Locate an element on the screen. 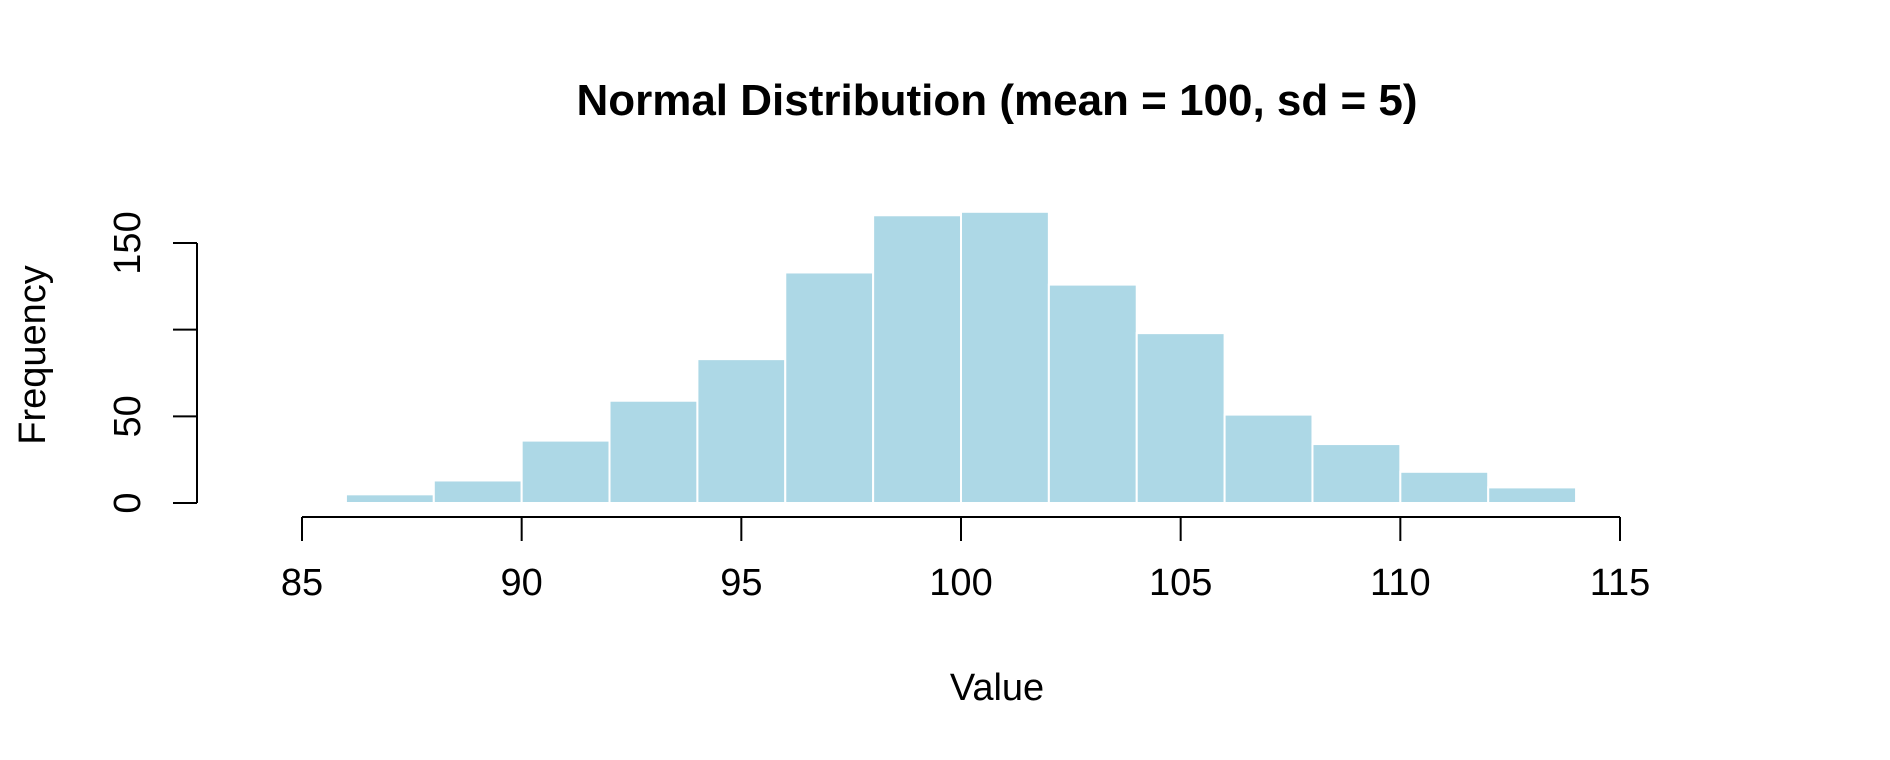 This screenshot has width=1890, height=760. x-tick-label: 95 is located at coordinates (741, 583).